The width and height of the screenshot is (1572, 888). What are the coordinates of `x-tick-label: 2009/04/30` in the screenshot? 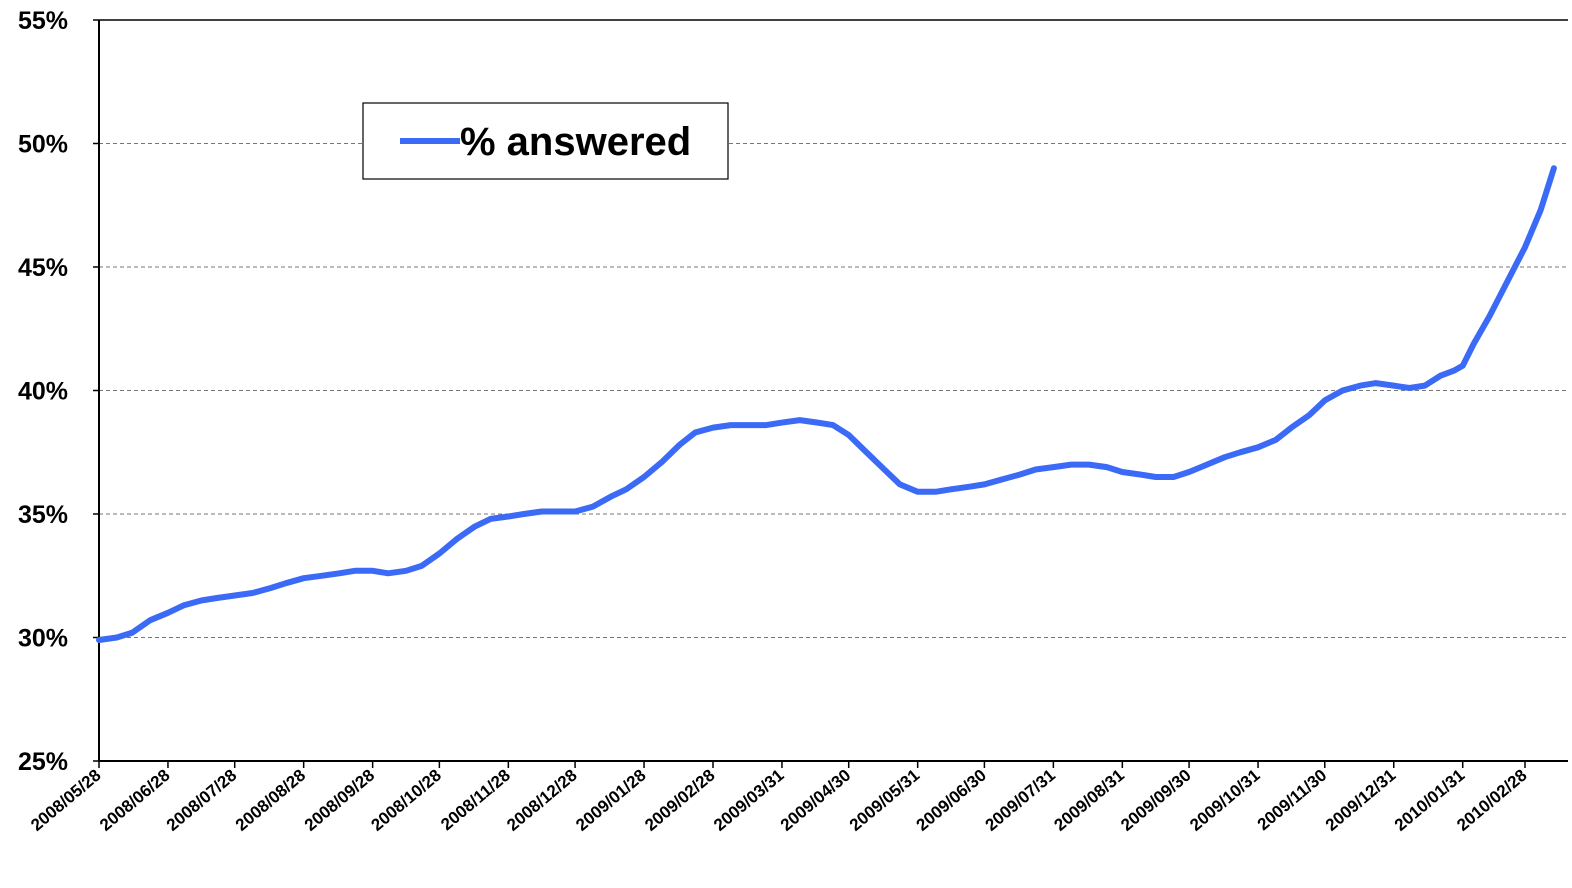 It's located at (815, 800).